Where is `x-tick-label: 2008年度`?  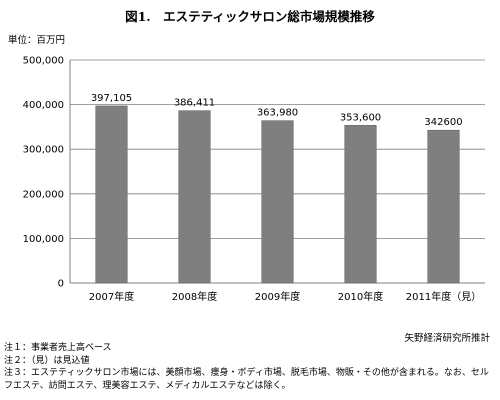 x-tick-label: 2008年度 is located at coordinates (194, 296).